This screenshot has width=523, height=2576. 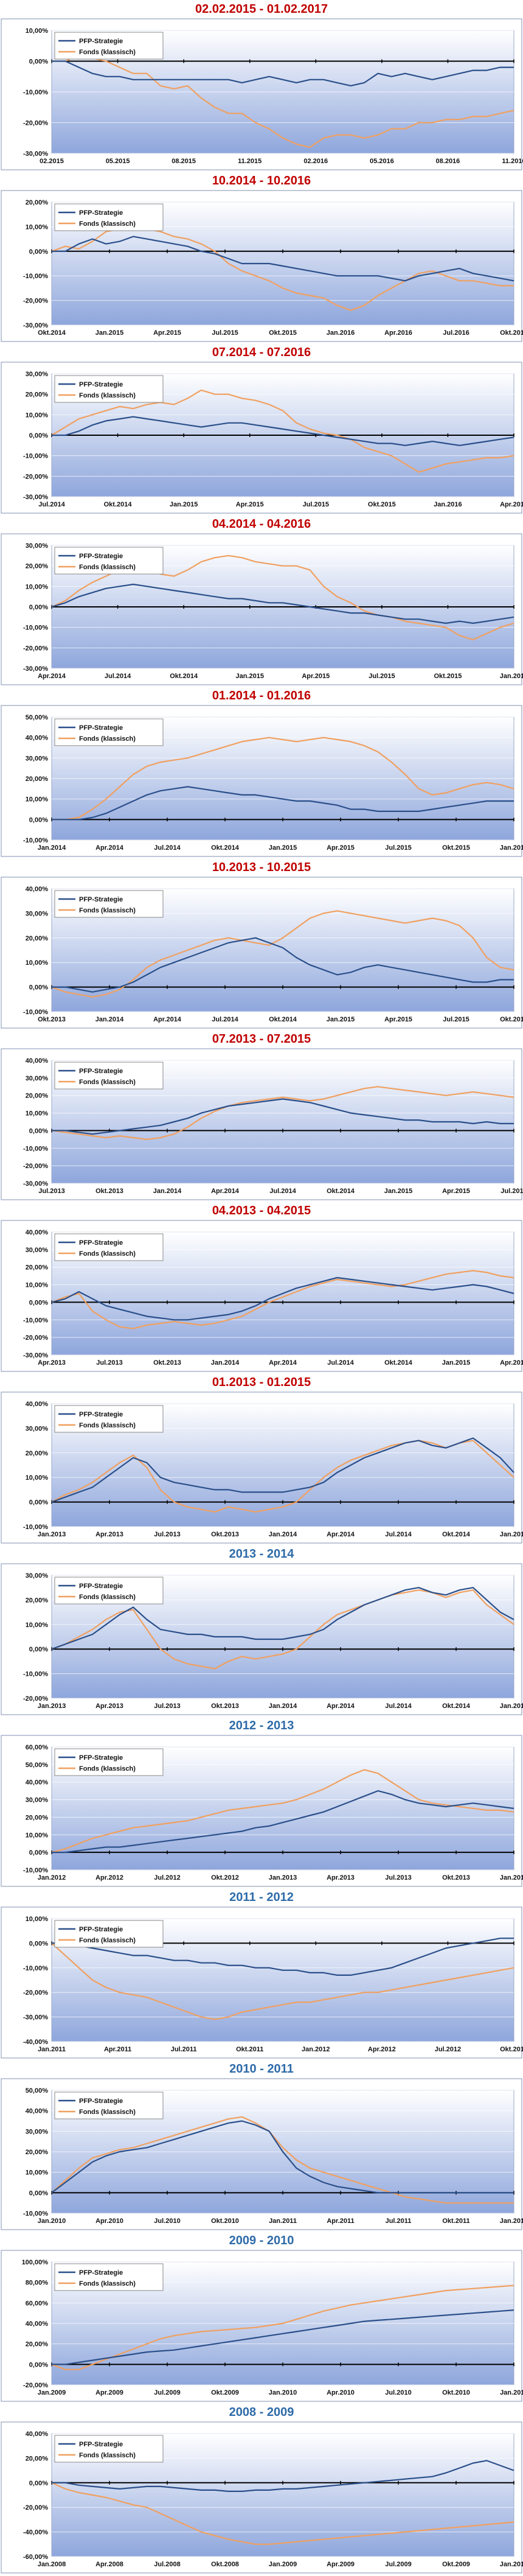 What do you see at coordinates (261, 696) in the screenshot?
I see `chart-title: 01.2014 - 01.2016` at bounding box center [261, 696].